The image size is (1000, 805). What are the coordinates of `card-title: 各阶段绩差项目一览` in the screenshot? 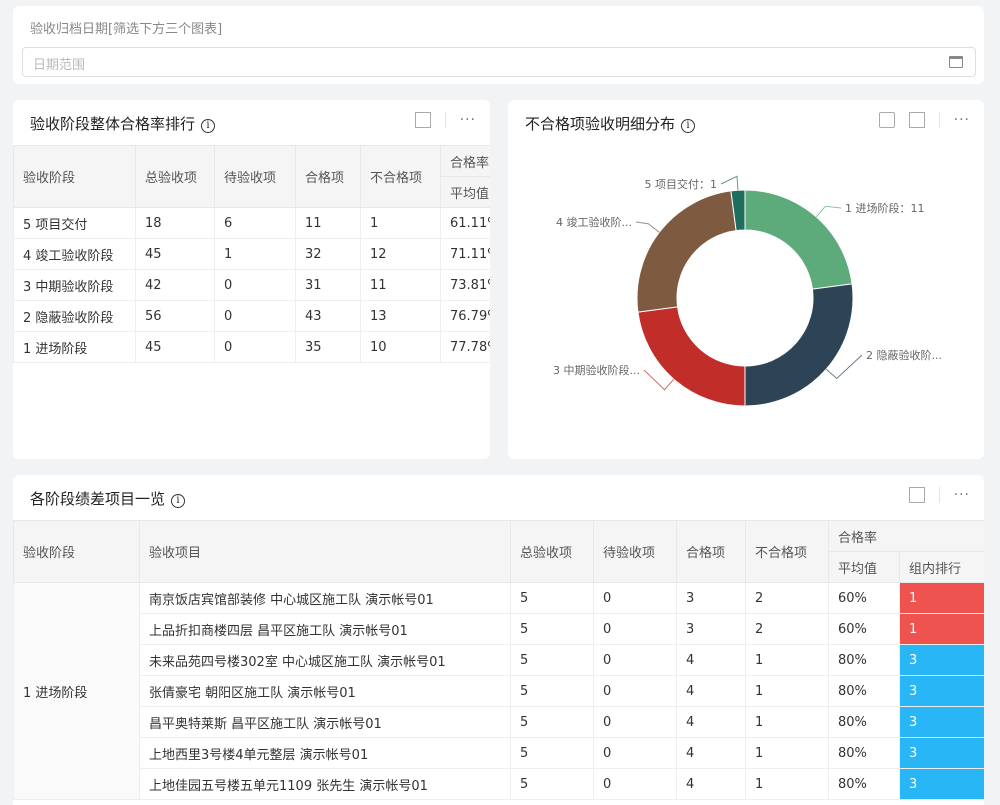 It's located at (98, 499).